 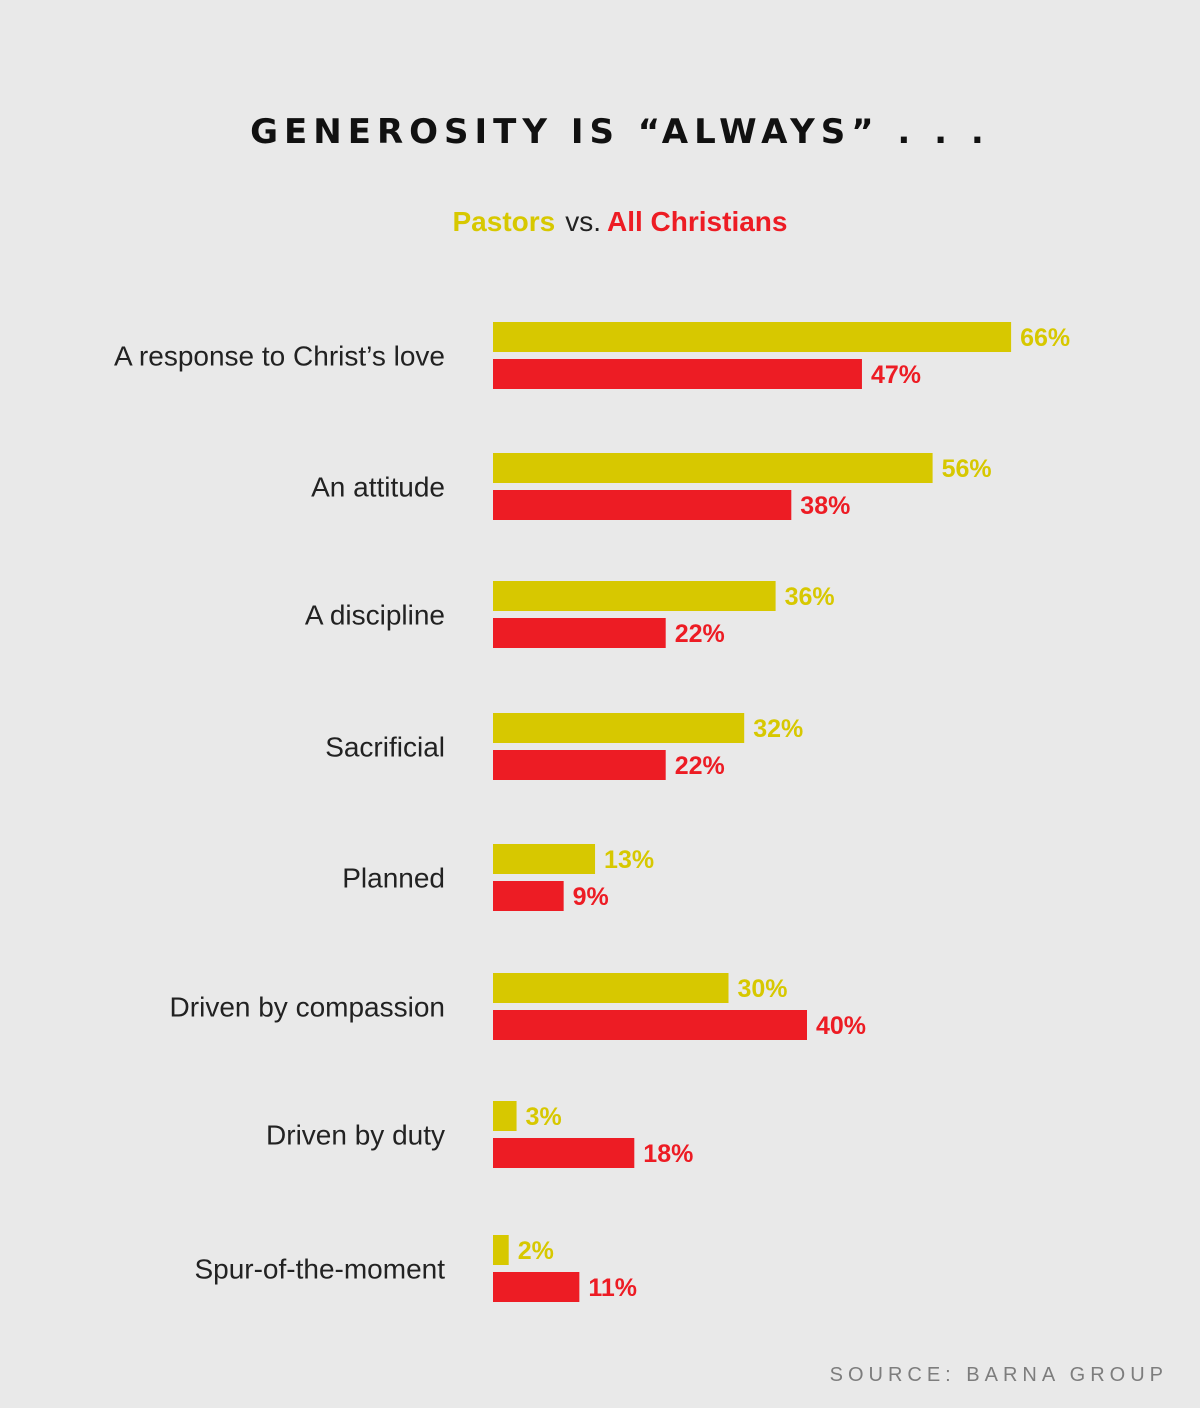 What do you see at coordinates (355, 1135) in the screenshot?
I see `category-label: Driven by duty` at bounding box center [355, 1135].